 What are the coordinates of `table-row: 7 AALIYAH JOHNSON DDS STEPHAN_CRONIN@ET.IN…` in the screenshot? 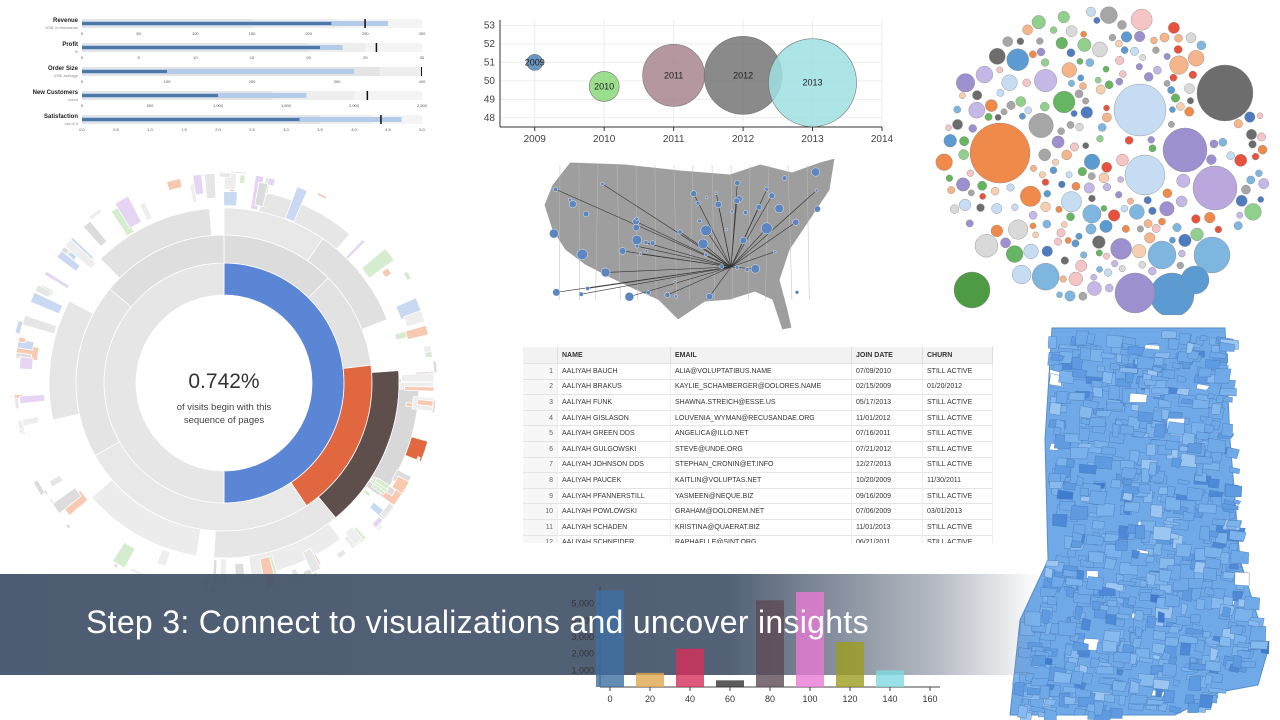 It's located at (758, 464).